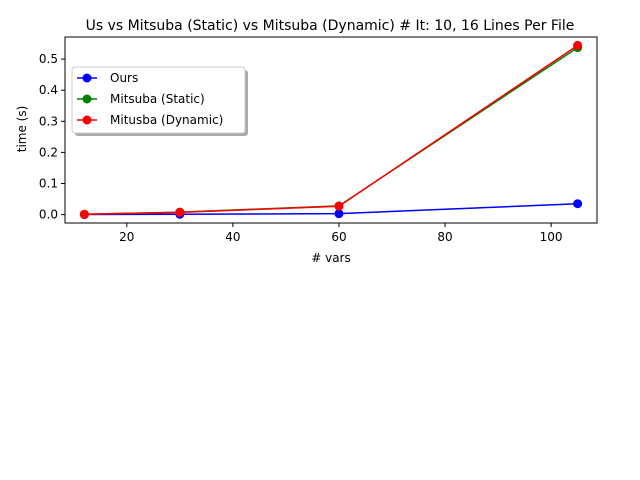 This screenshot has width=640, height=480. Describe the element at coordinates (48, 121) in the screenshot. I see `y-tick-label: 0.3` at that location.